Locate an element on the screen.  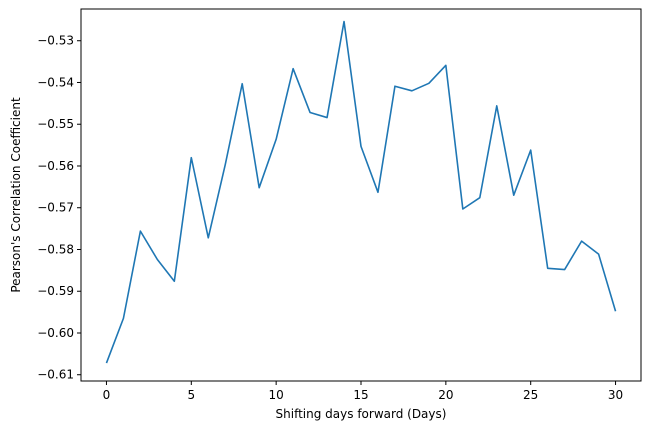
y-tick-label: −0.58 is located at coordinates (55, 249).